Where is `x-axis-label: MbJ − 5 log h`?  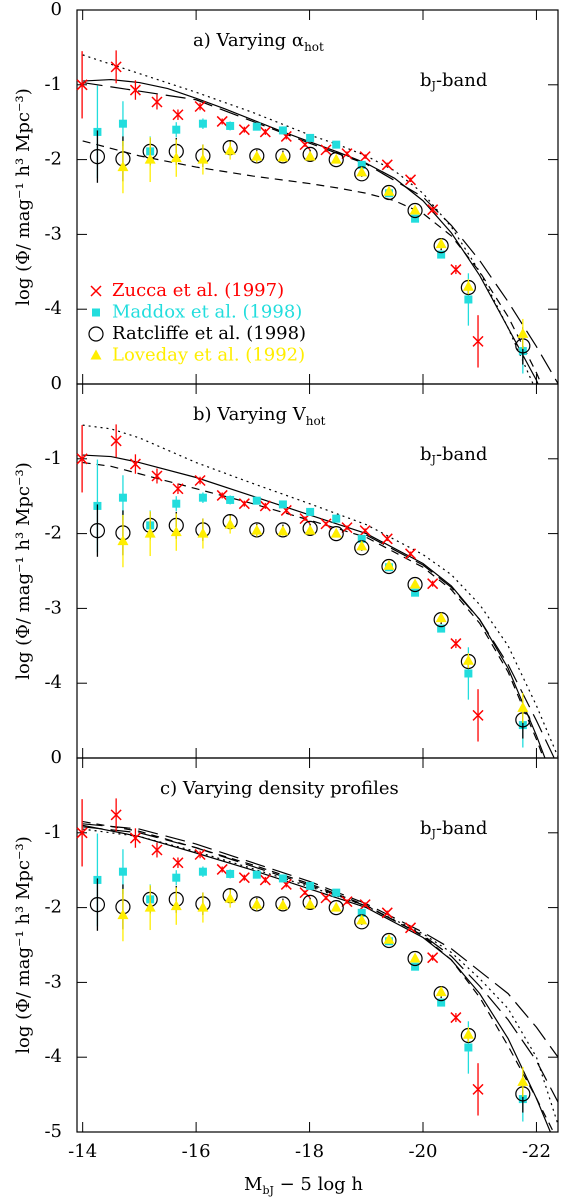 x-axis-label: MbJ − 5 log h is located at coordinates (303, 1185).